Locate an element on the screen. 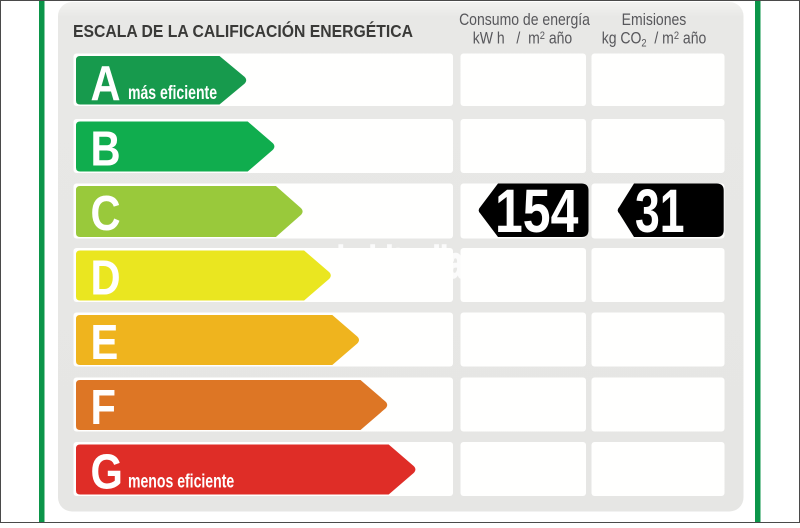 Image resolution: width=800 pixels, height=528 pixels. svg-text: Emisiones is located at coordinates (654, 20).